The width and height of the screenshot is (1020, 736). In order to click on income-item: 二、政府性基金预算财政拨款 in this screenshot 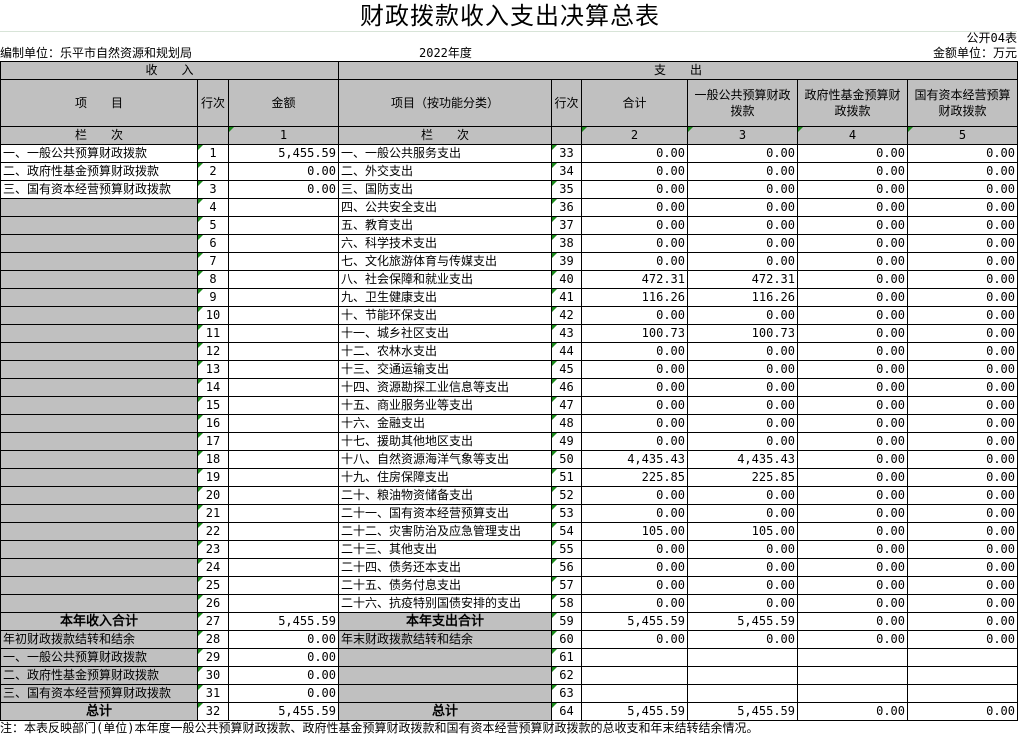, I will do `click(99, 171)`.